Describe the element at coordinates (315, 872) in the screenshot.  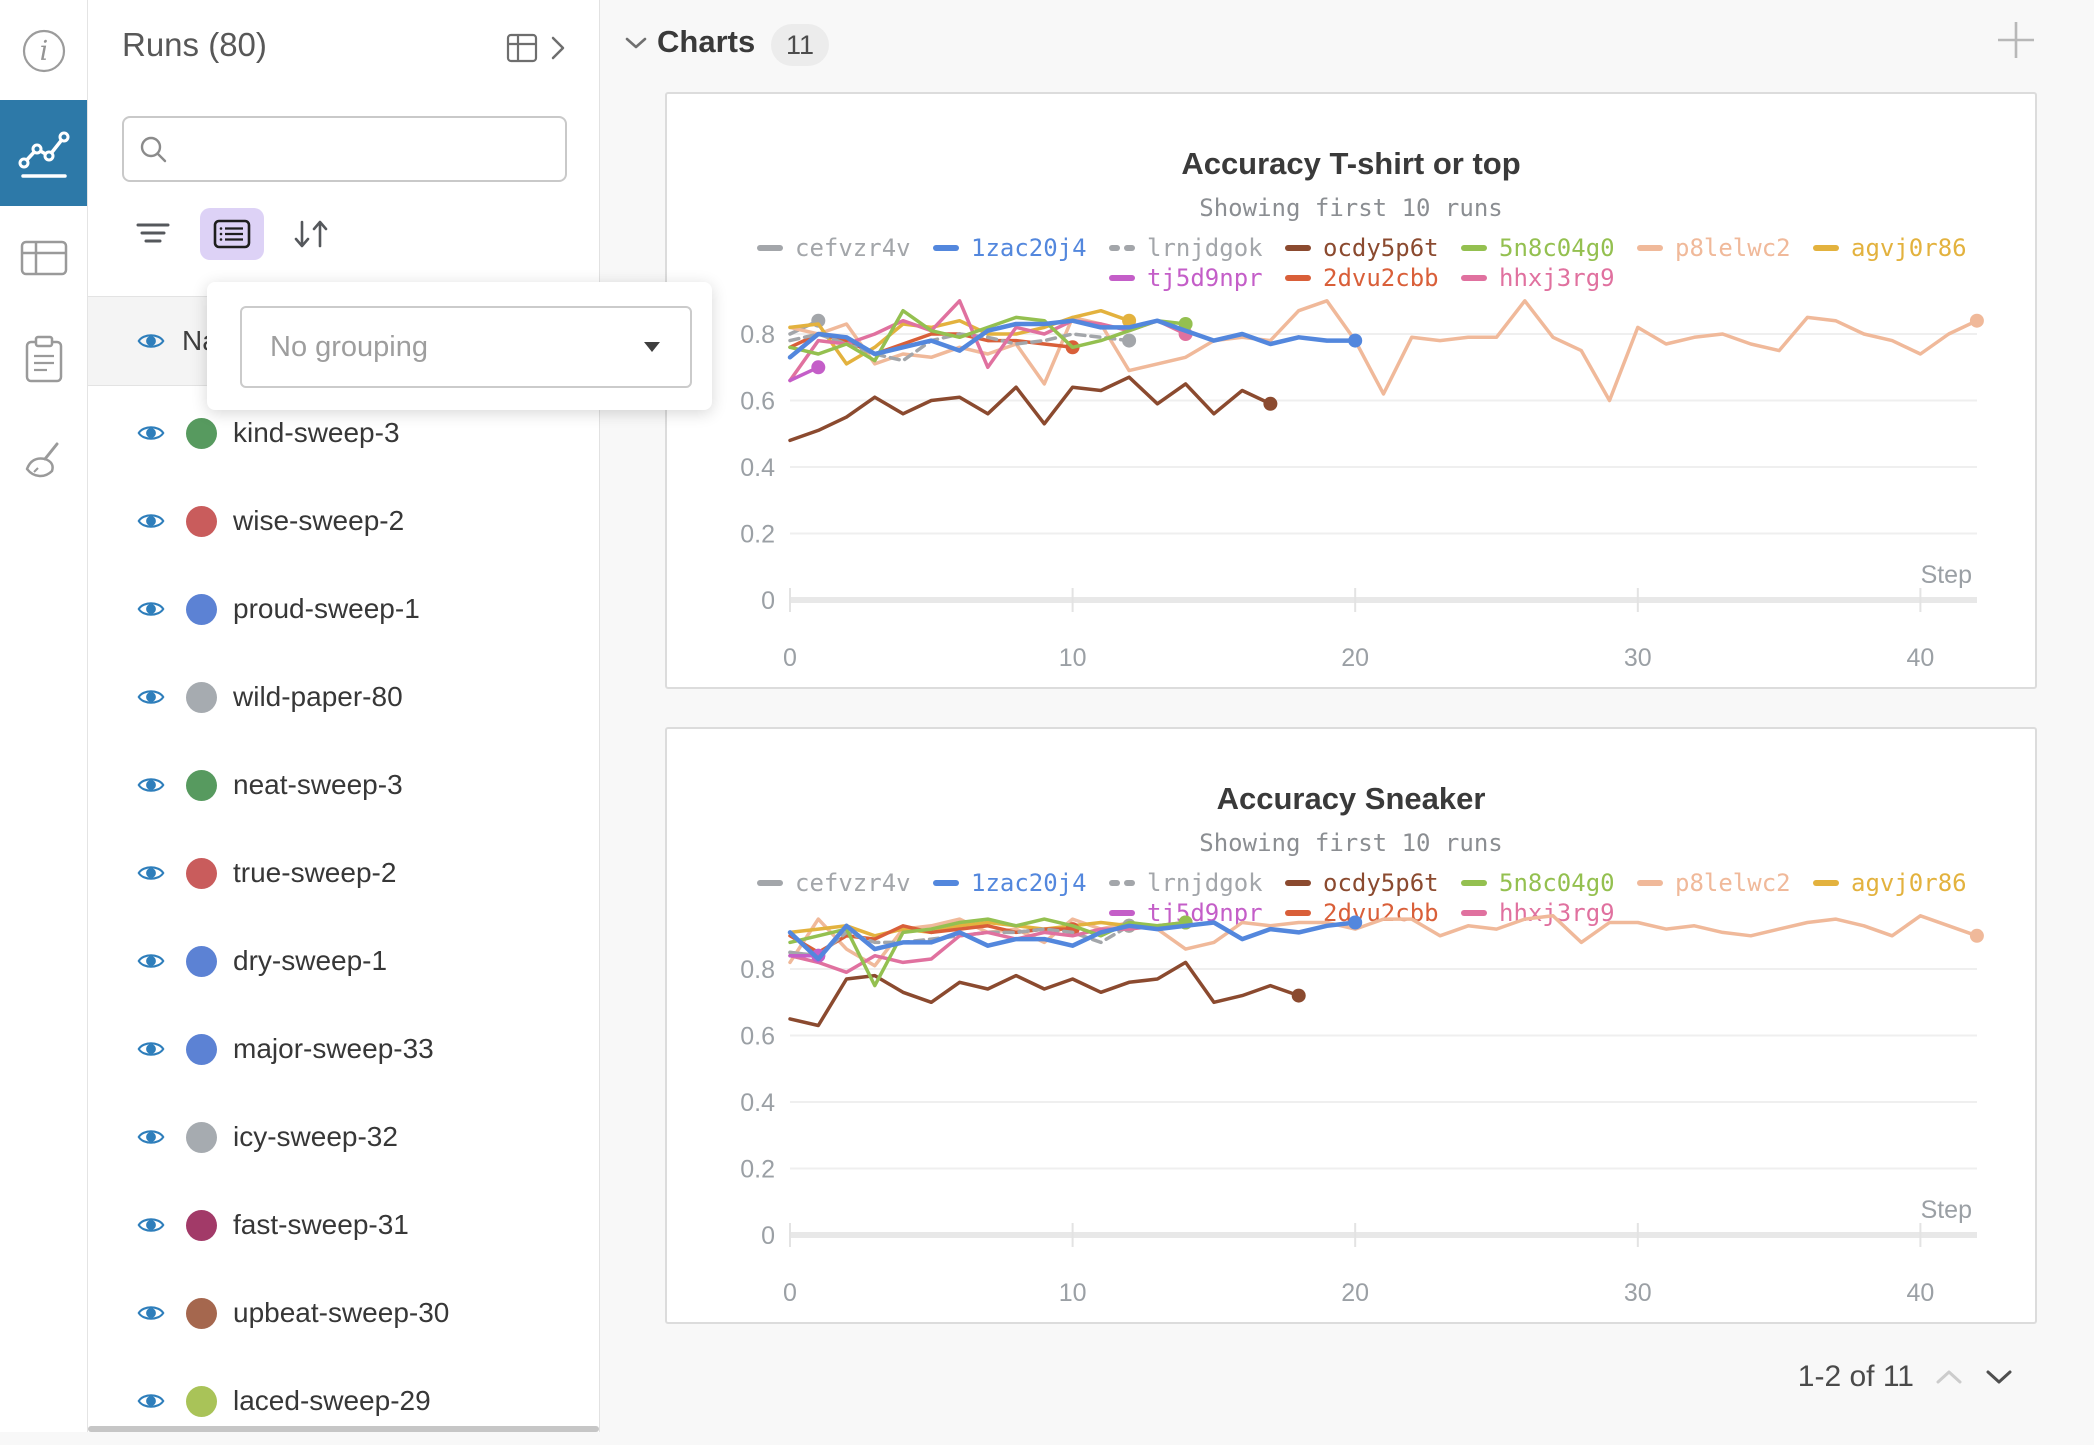
I see `run-name: true-sweep-2` at that location.